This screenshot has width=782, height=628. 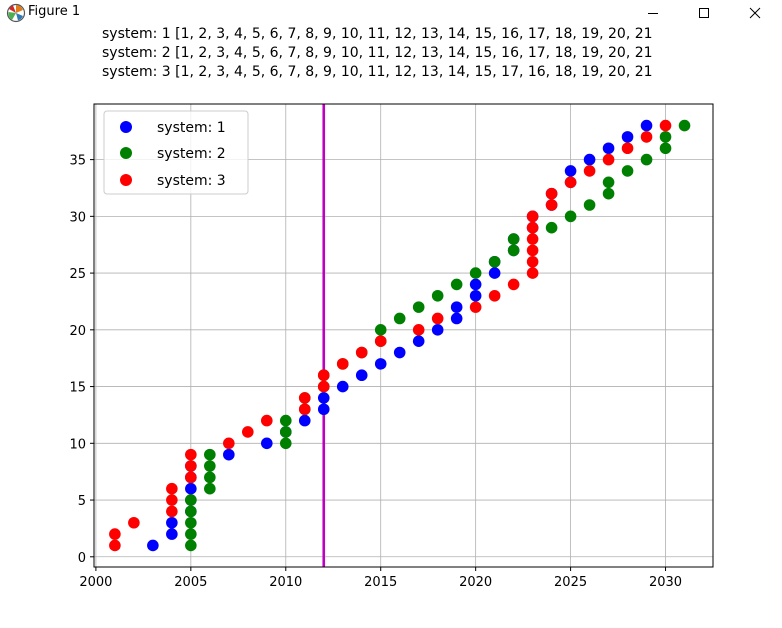 I want to click on legend-label-system-1: system: 1, so click(x=191, y=128).